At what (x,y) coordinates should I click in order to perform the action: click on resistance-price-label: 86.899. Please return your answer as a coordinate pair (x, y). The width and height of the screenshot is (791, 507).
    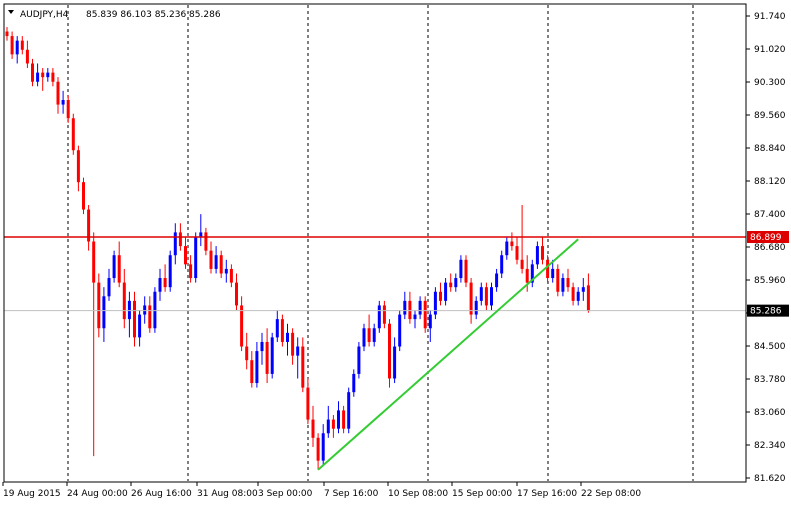
    Looking at the image, I should click on (766, 238).